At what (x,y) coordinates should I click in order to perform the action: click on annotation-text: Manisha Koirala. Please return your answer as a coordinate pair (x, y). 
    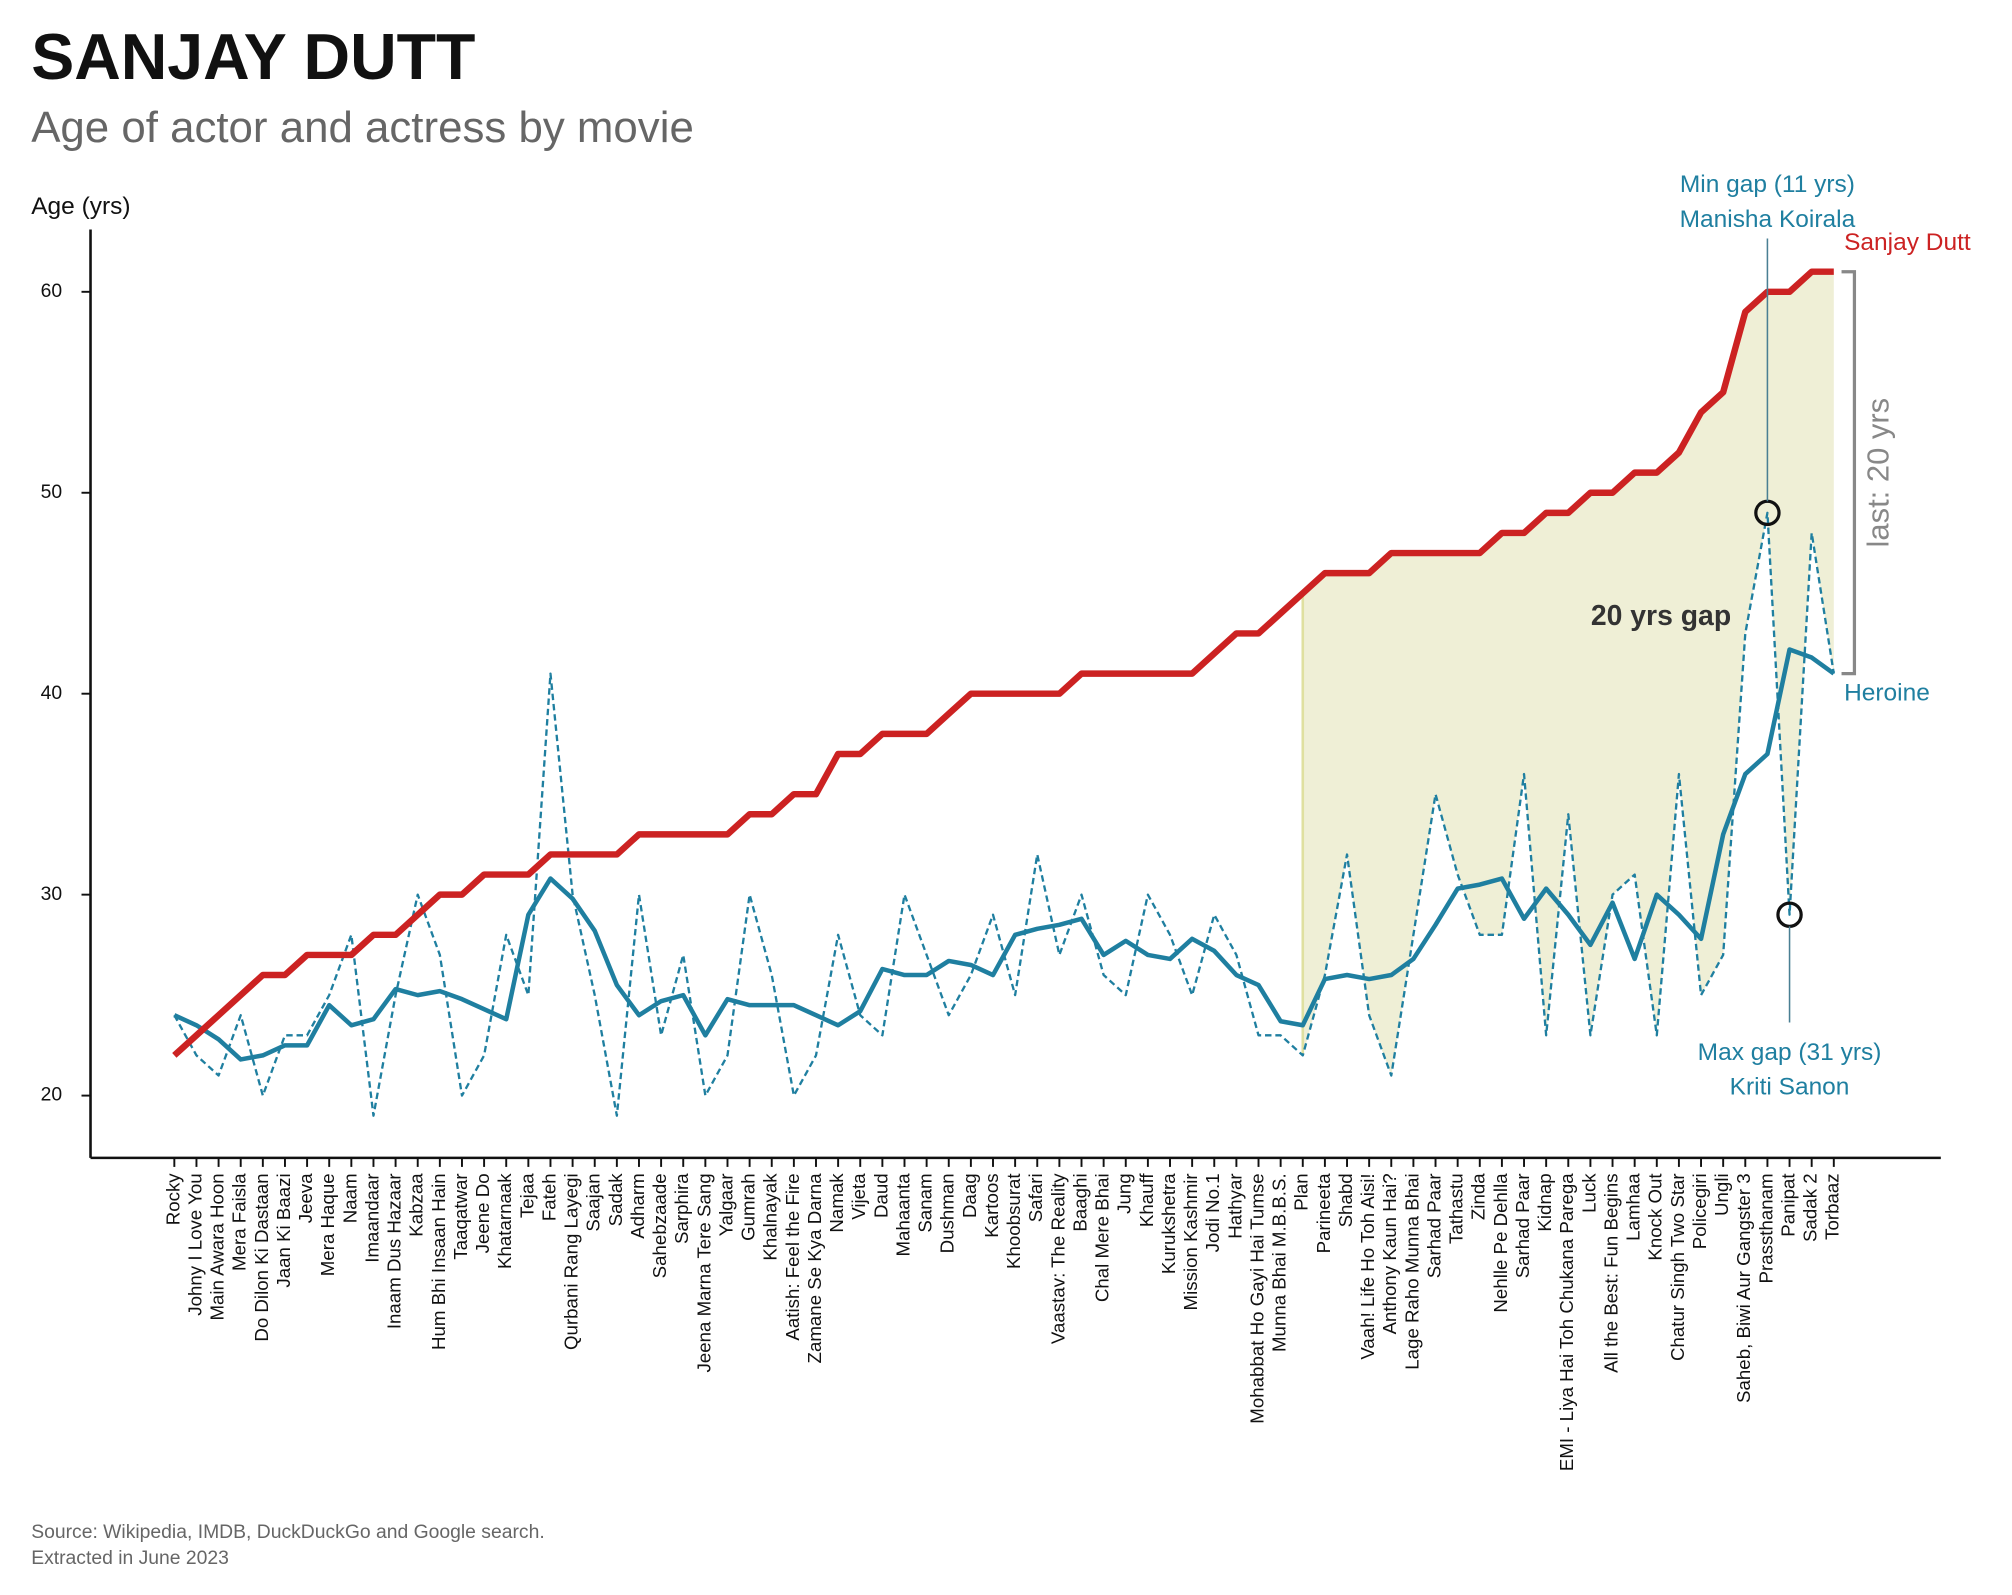
    Looking at the image, I should click on (1768, 219).